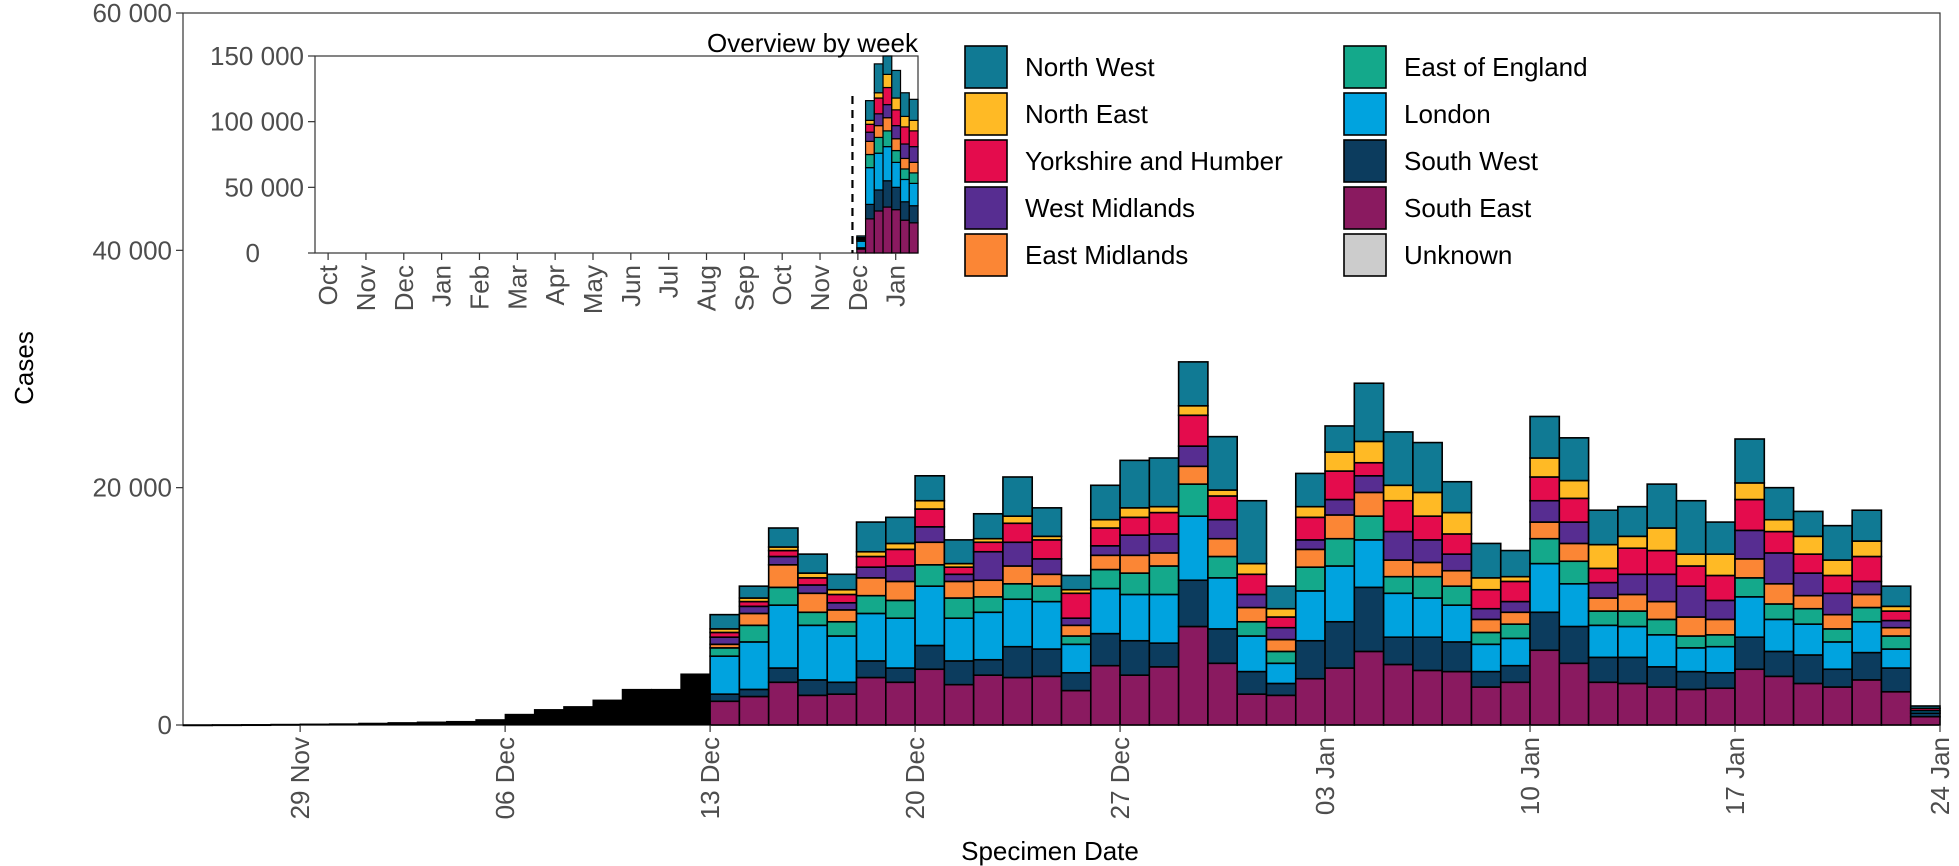 This screenshot has width=1959, height=866. What do you see at coordinates (1365, 114) in the screenshot?
I see `legend-swatch-london` at bounding box center [1365, 114].